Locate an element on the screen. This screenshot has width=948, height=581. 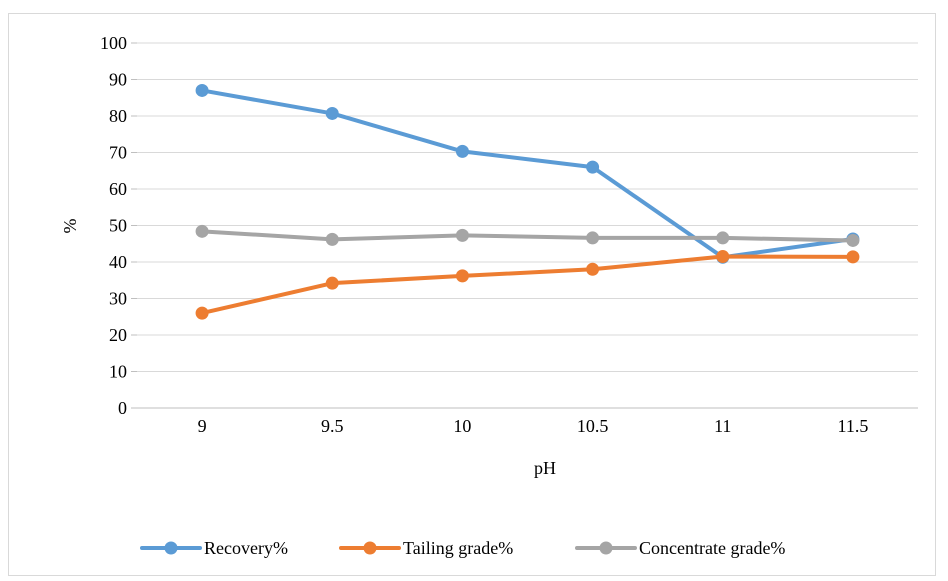
y-tick-label-40: 40 is located at coordinates (118, 262).